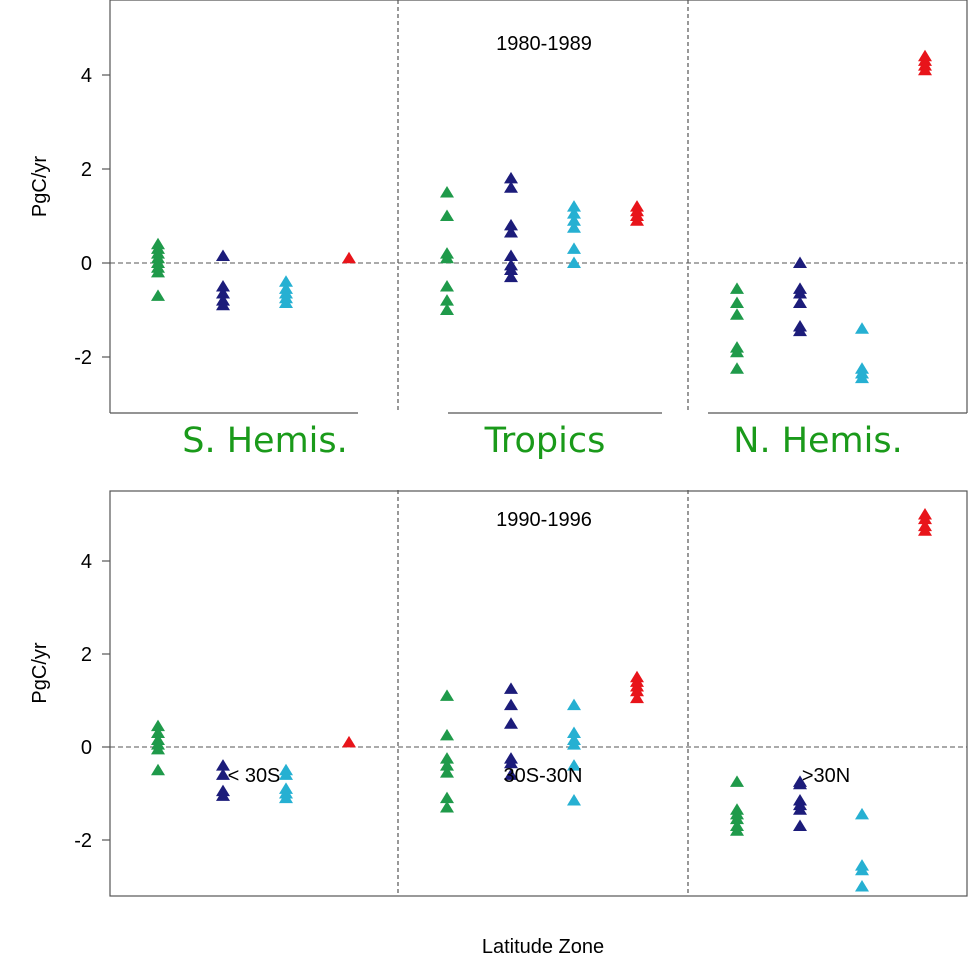  I want to click on x-category-label: >30N, so click(826, 776).